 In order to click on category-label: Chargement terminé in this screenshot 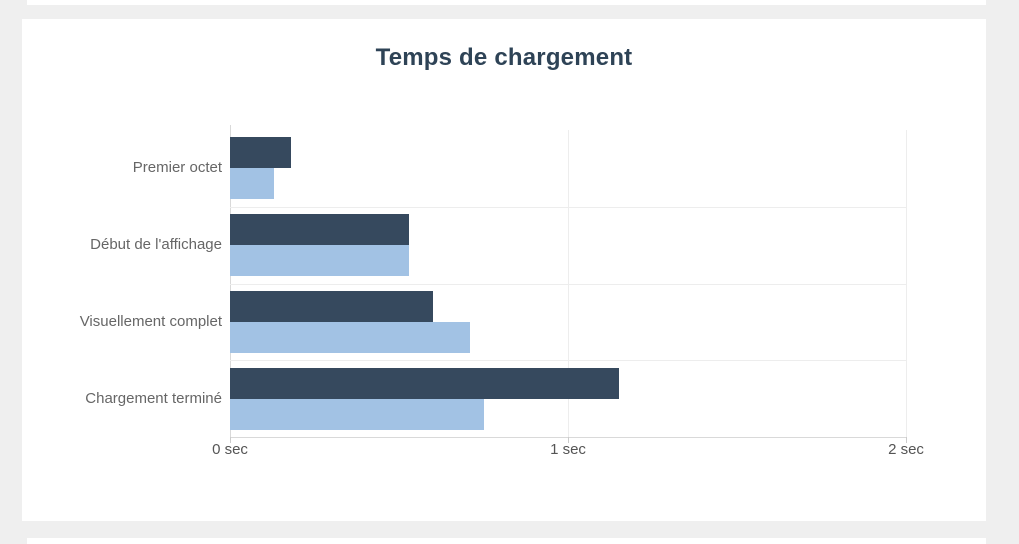, I will do `click(153, 398)`.